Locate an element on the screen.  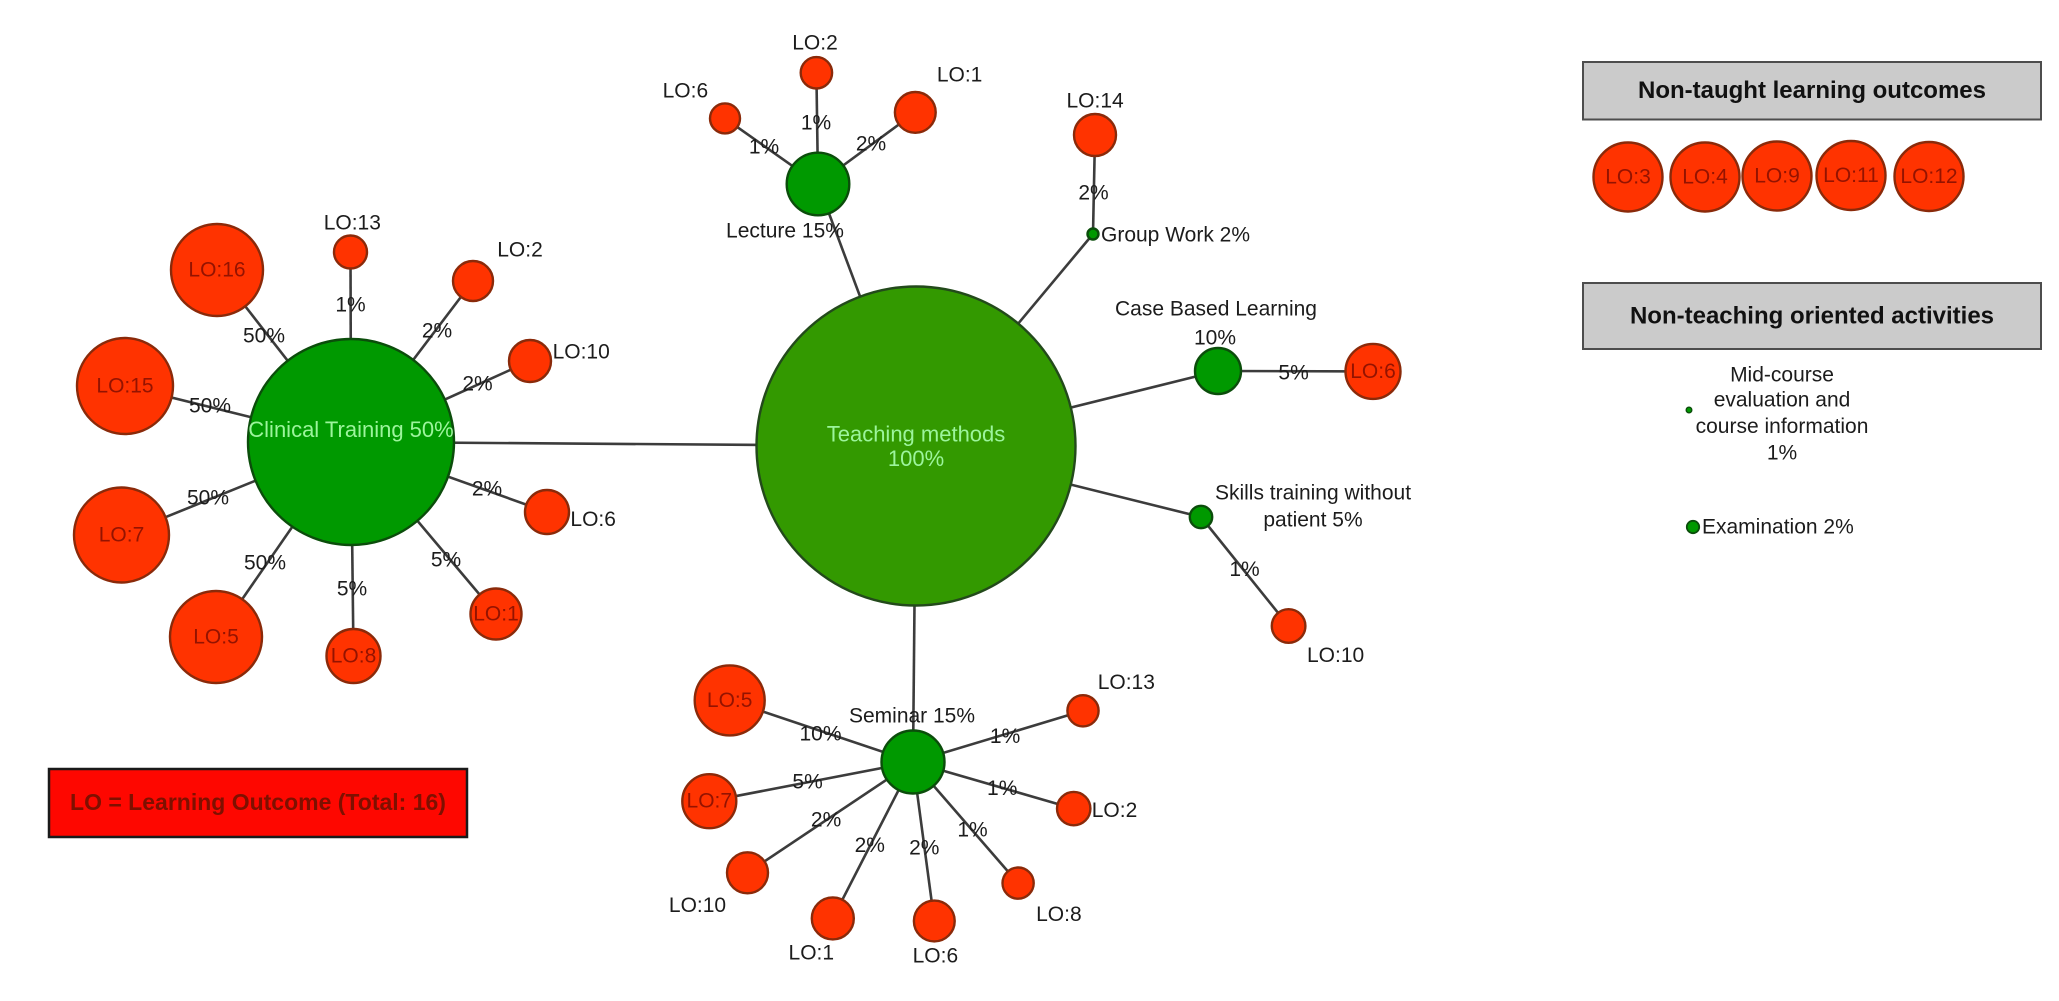
svg-text: Case Based Learning is located at coordinates (1216, 309).